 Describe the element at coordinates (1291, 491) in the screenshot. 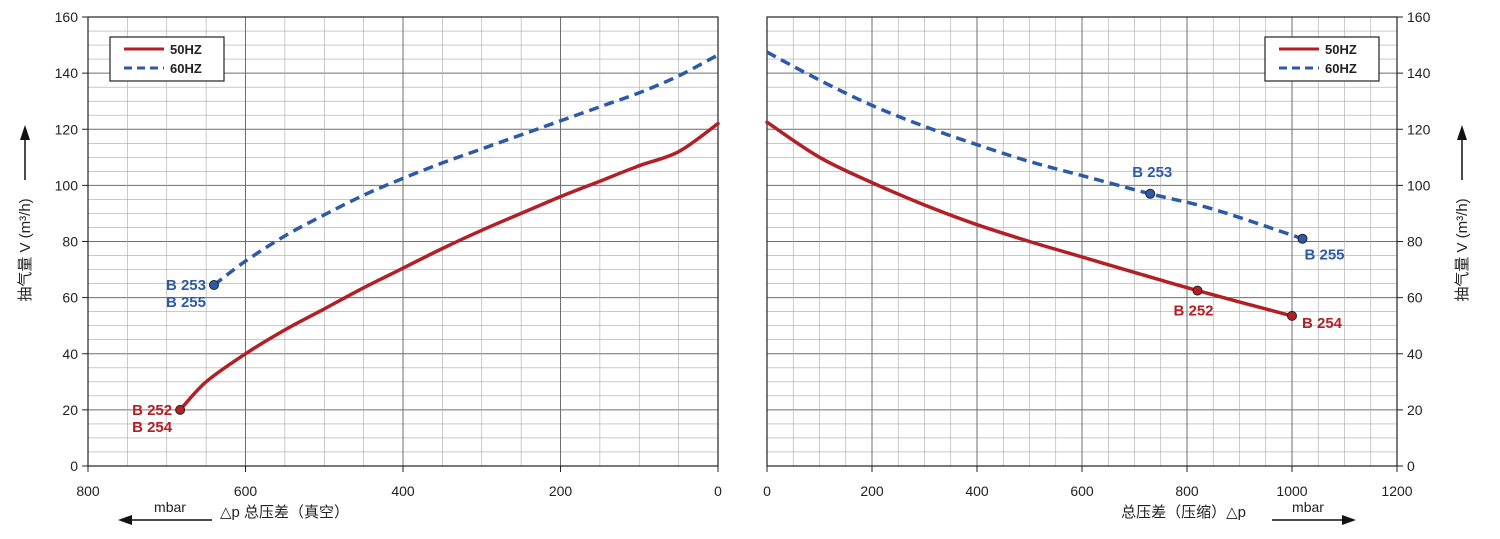

I see `x-tick-label: 1000` at that location.